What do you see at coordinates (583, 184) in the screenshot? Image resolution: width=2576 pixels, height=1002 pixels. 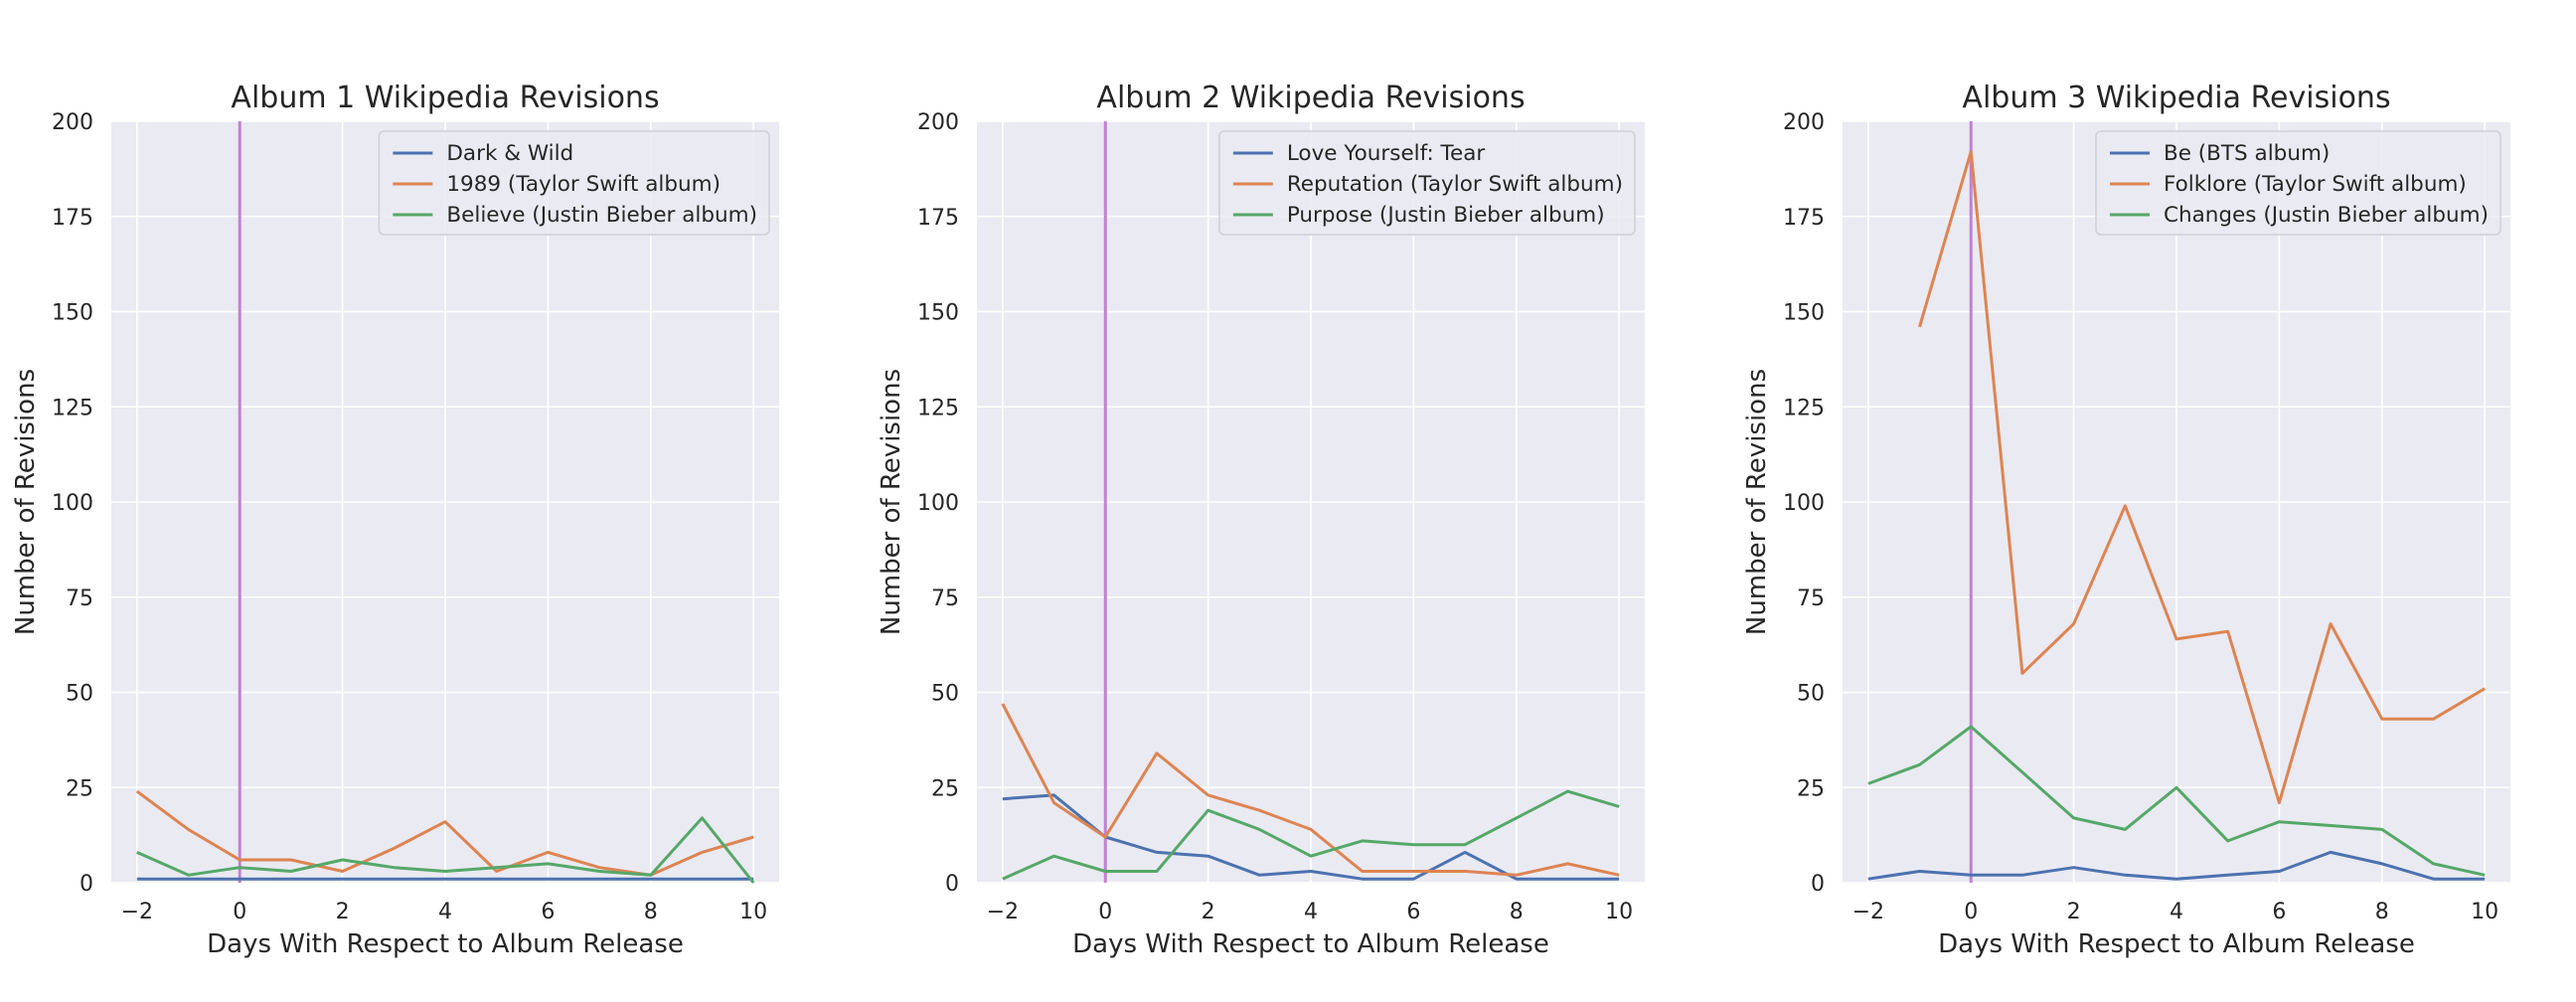 I see `legend-entry: 1989 (Taylor Swift album)` at bounding box center [583, 184].